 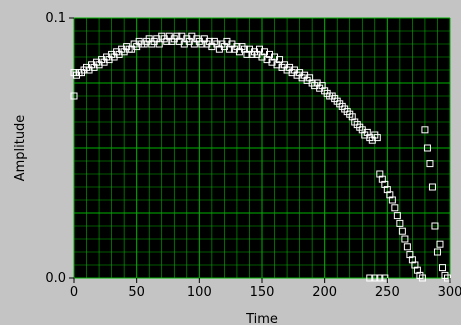 What do you see at coordinates (55, 18) in the screenshot?
I see `y-tick-label: 0.1` at bounding box center [55, 18].